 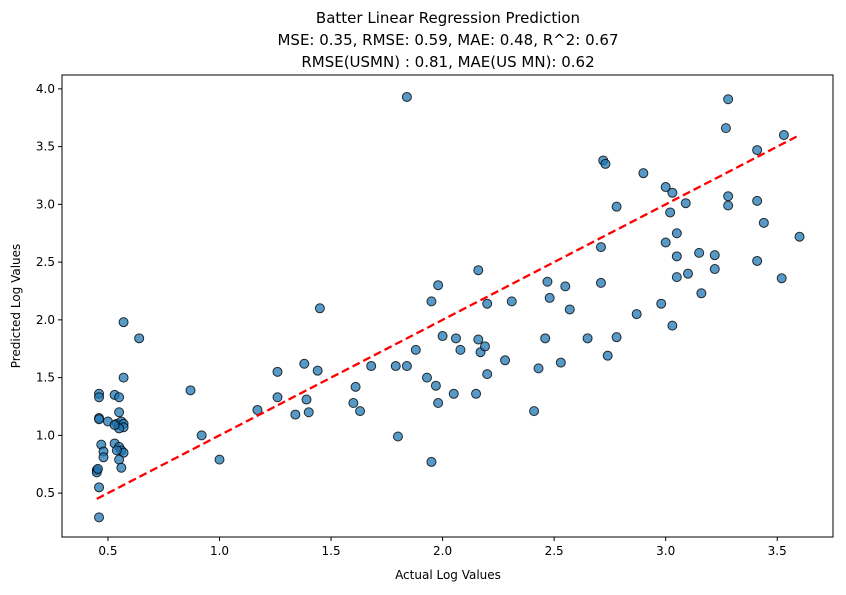 I want to click on y-tick-label: 4.0, so click(x=45, y=89).